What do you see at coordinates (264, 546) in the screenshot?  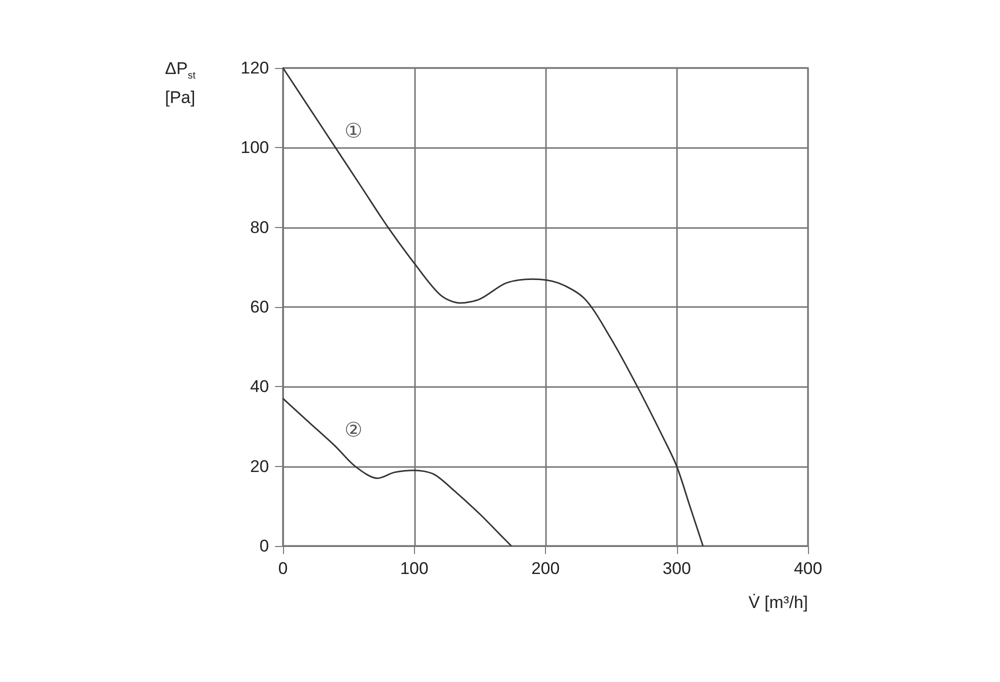 I see `y-tick-label: 0` at bounding box center [264, 546].